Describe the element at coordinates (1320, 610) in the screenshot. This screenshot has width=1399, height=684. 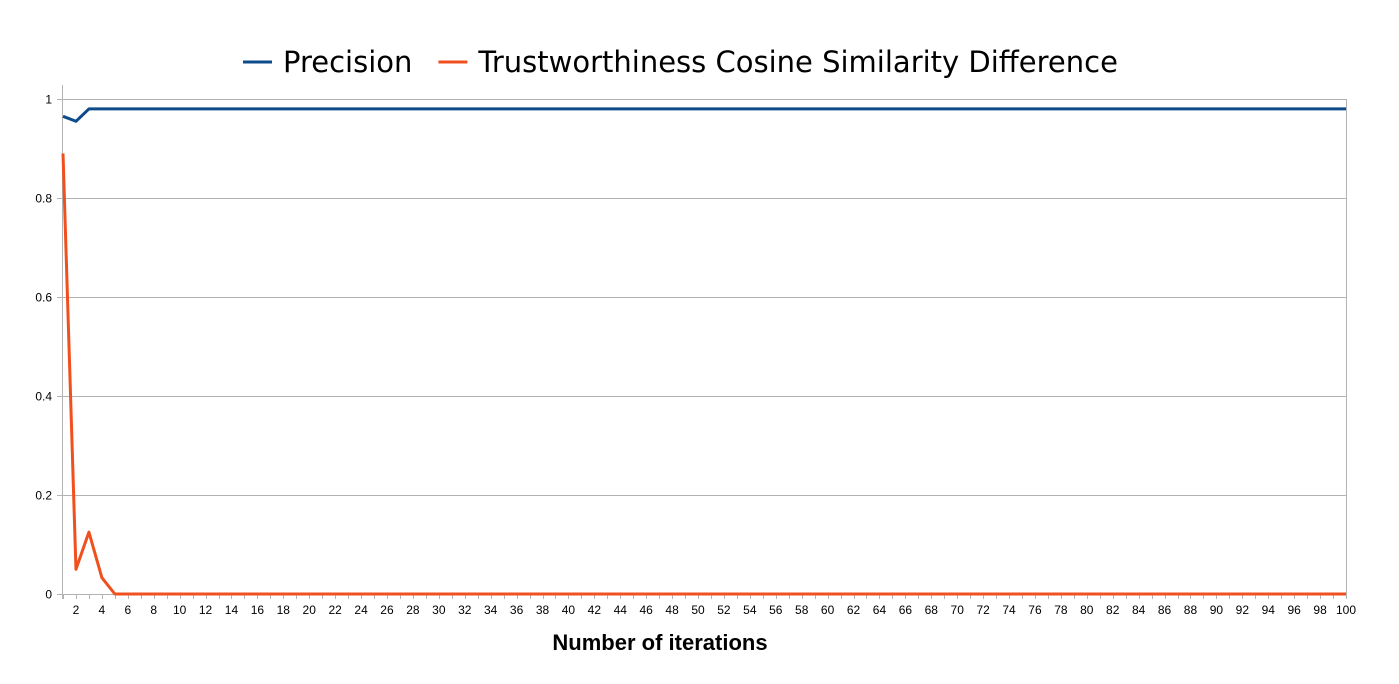
I see `x-tick-label: 98` at that location.